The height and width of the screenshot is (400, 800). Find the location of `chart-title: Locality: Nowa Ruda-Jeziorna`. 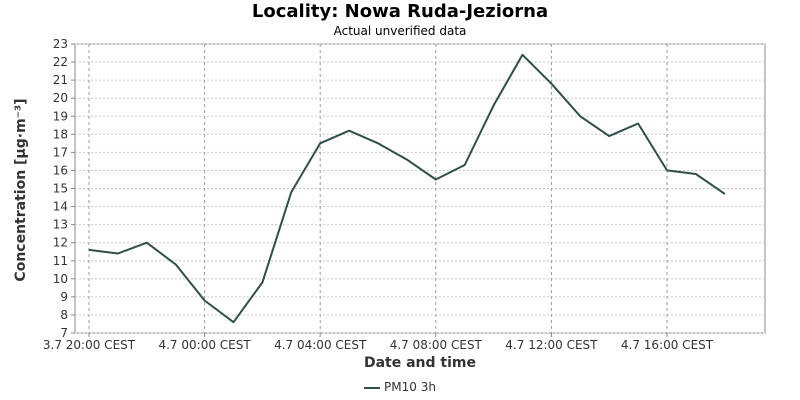

chart-title: Locality: Nowa Ruda-Jeziorna is located at coordinates (400, 11).